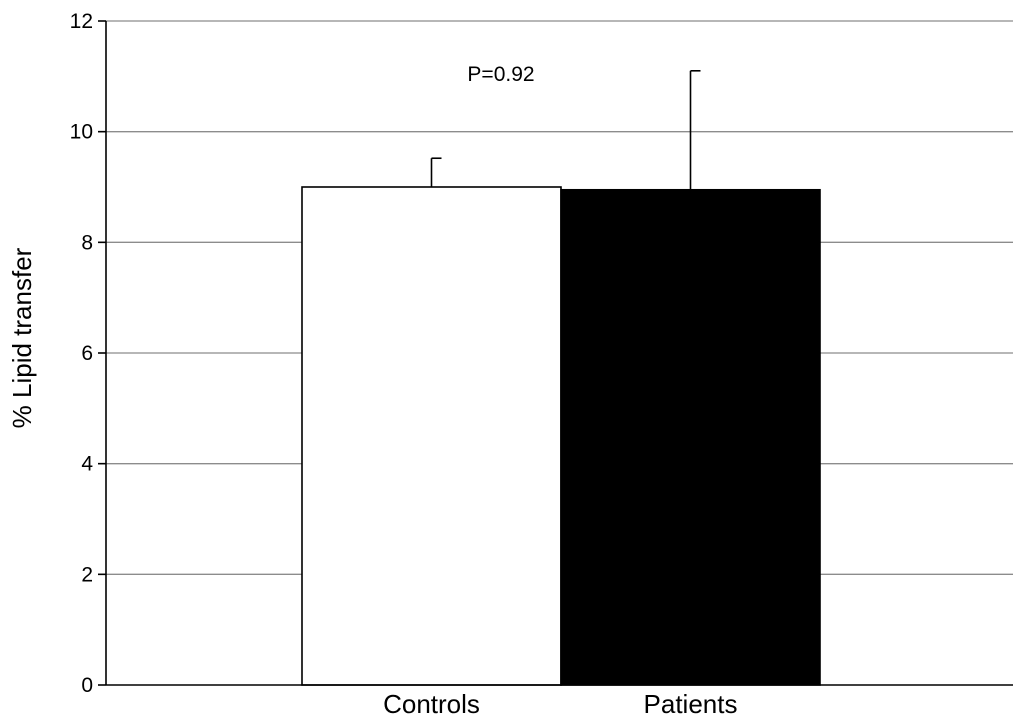 Image resolution: width=1013 pixels, height=725 pixels. What do you see at coordinates (81, 21) in the screenshot?
I see `y-tick-label-12: 12` at bounding box center [81, 21].